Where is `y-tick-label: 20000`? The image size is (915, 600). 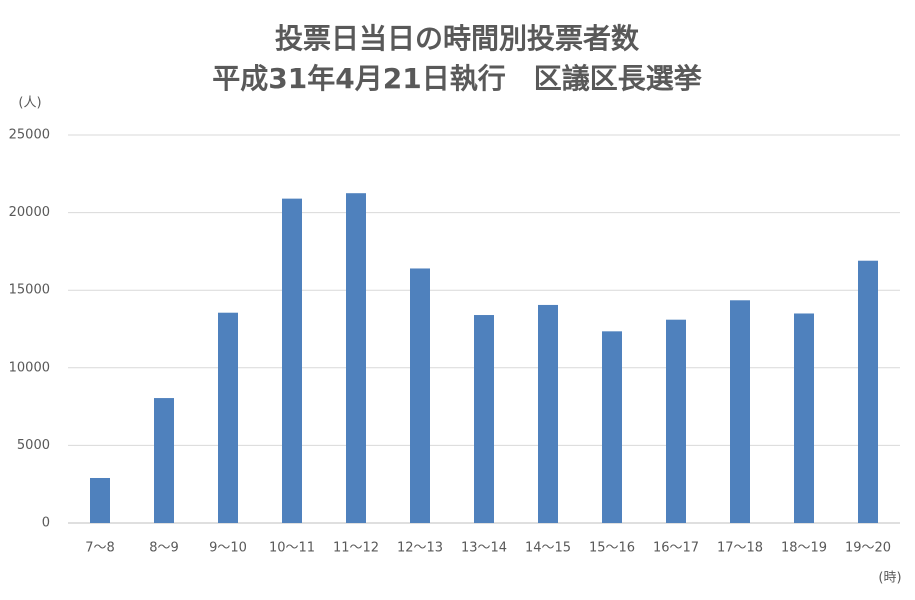 y-tick-label: 20000 is located at coordinates (29, 212).